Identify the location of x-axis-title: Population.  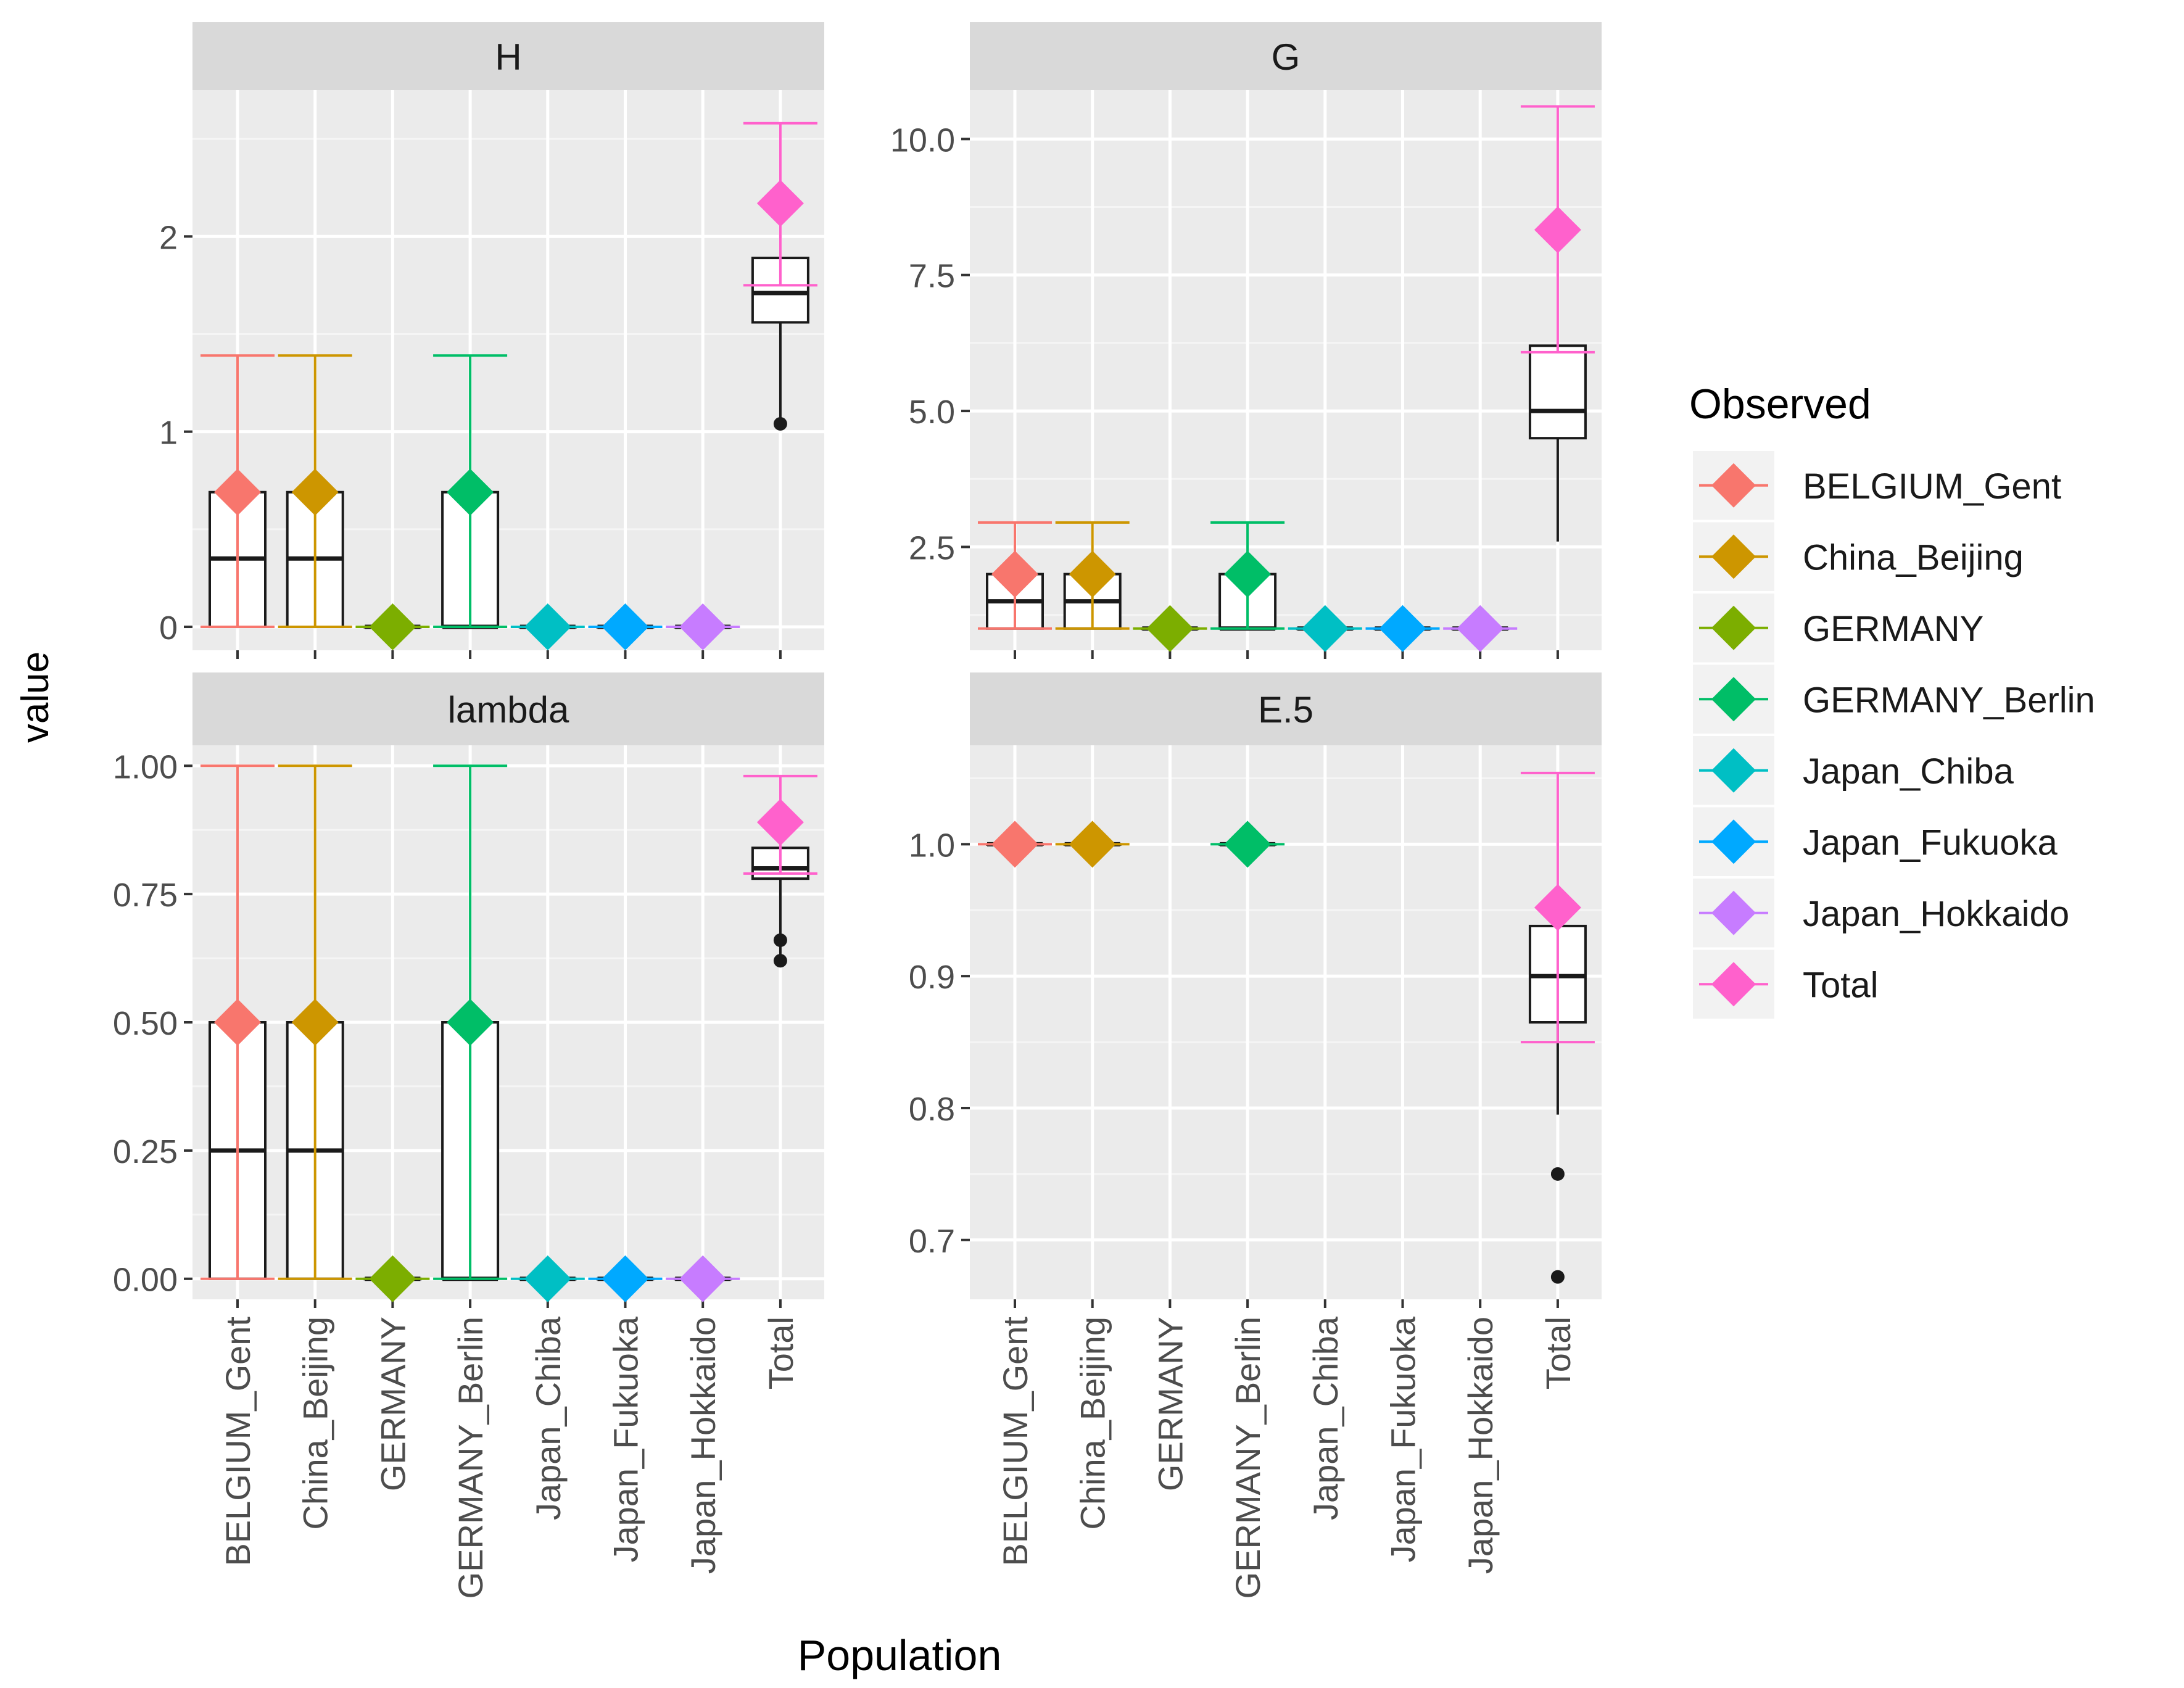
(900, 1655).